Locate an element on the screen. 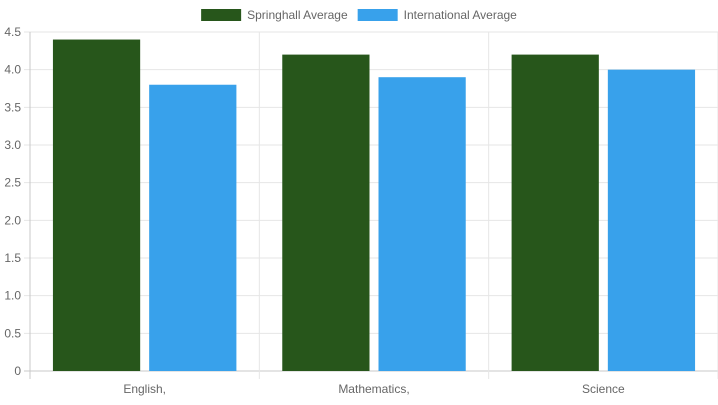 The image size is (718, 405). y-tick-label: 1.0 is located at coordinates (12, 296).